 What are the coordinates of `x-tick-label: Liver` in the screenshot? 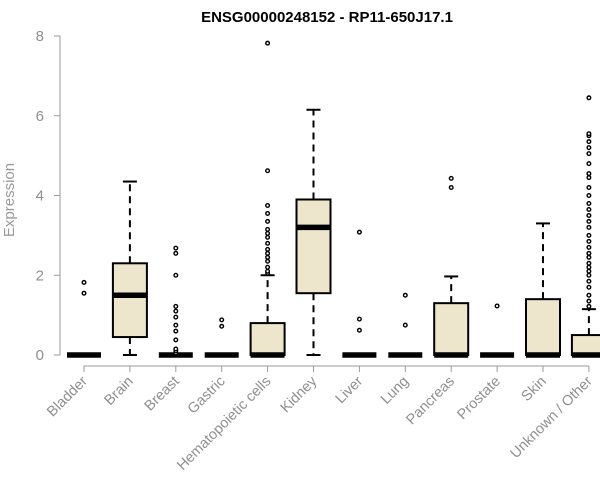 It's located at (350, 390).